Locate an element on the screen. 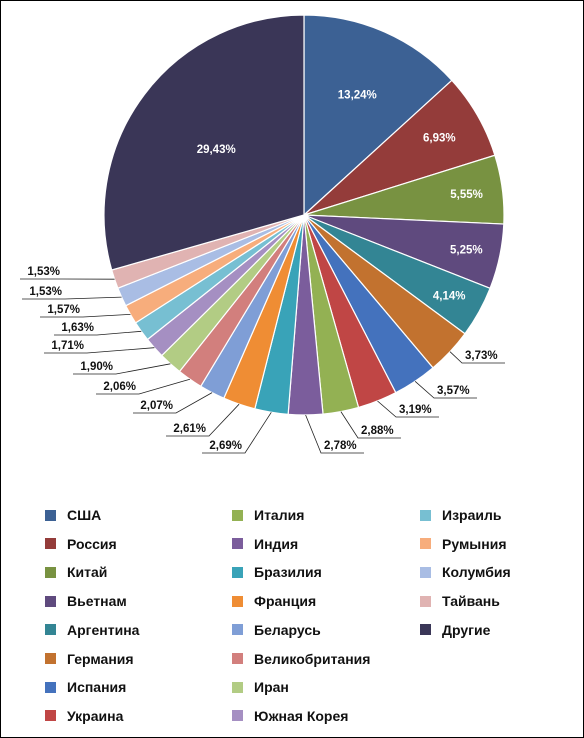 Image resolution: width=584 pixels, height=738 pixels. slice-label: 4,14% is located at coordinates (449, 296).